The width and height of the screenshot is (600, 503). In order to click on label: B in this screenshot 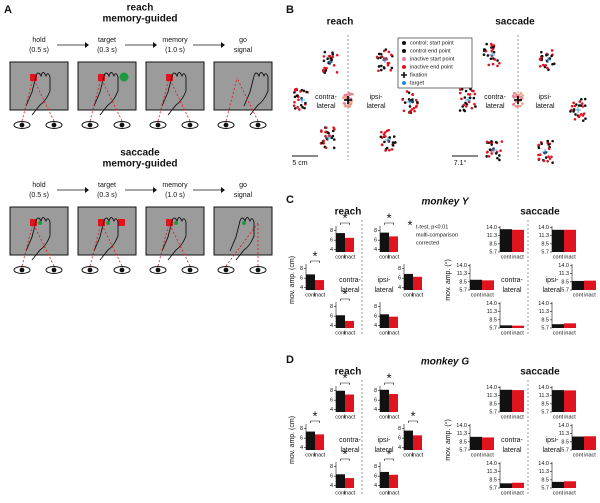, I will do `click(290, 10)`.